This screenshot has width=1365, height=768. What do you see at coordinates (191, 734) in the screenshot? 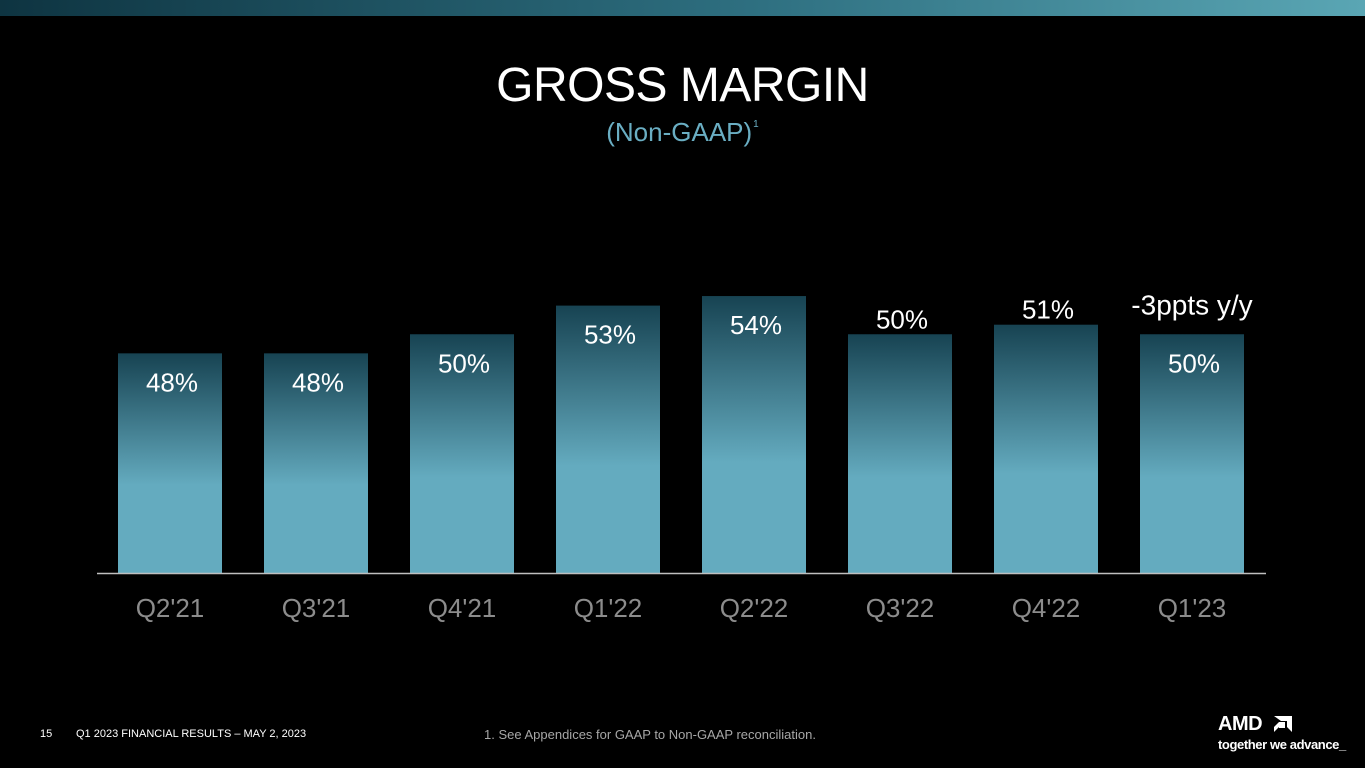
I see `deck-title: Q1 2023 FINANCIAL RESULTS – MAY 2, 2023` at bounding box center [191, 734].